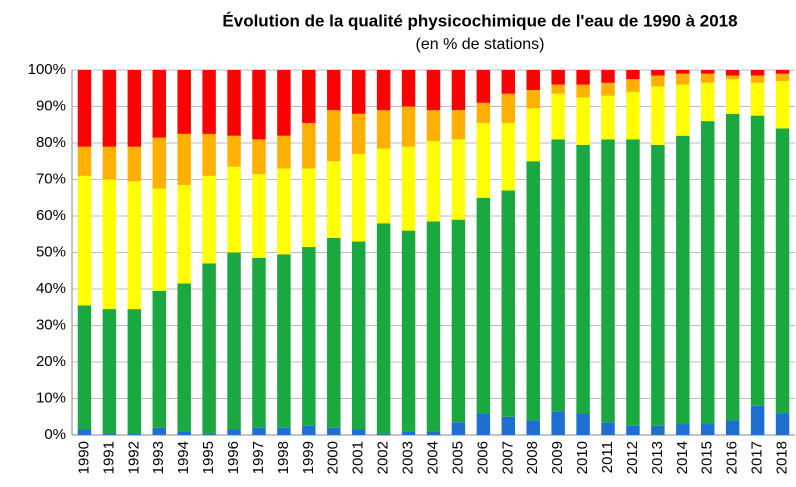 This screenshot has width=796, height=487. I want to click on x-tick-label: 2009, so click(557, 457).